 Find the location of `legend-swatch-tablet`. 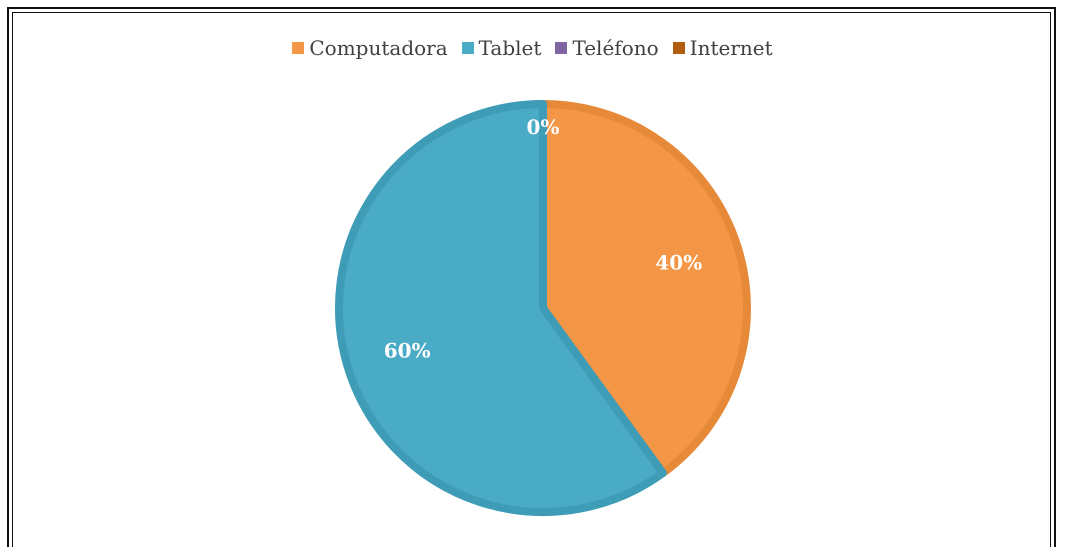

legend-swatch-tablet is located at coordinates (467, 48).